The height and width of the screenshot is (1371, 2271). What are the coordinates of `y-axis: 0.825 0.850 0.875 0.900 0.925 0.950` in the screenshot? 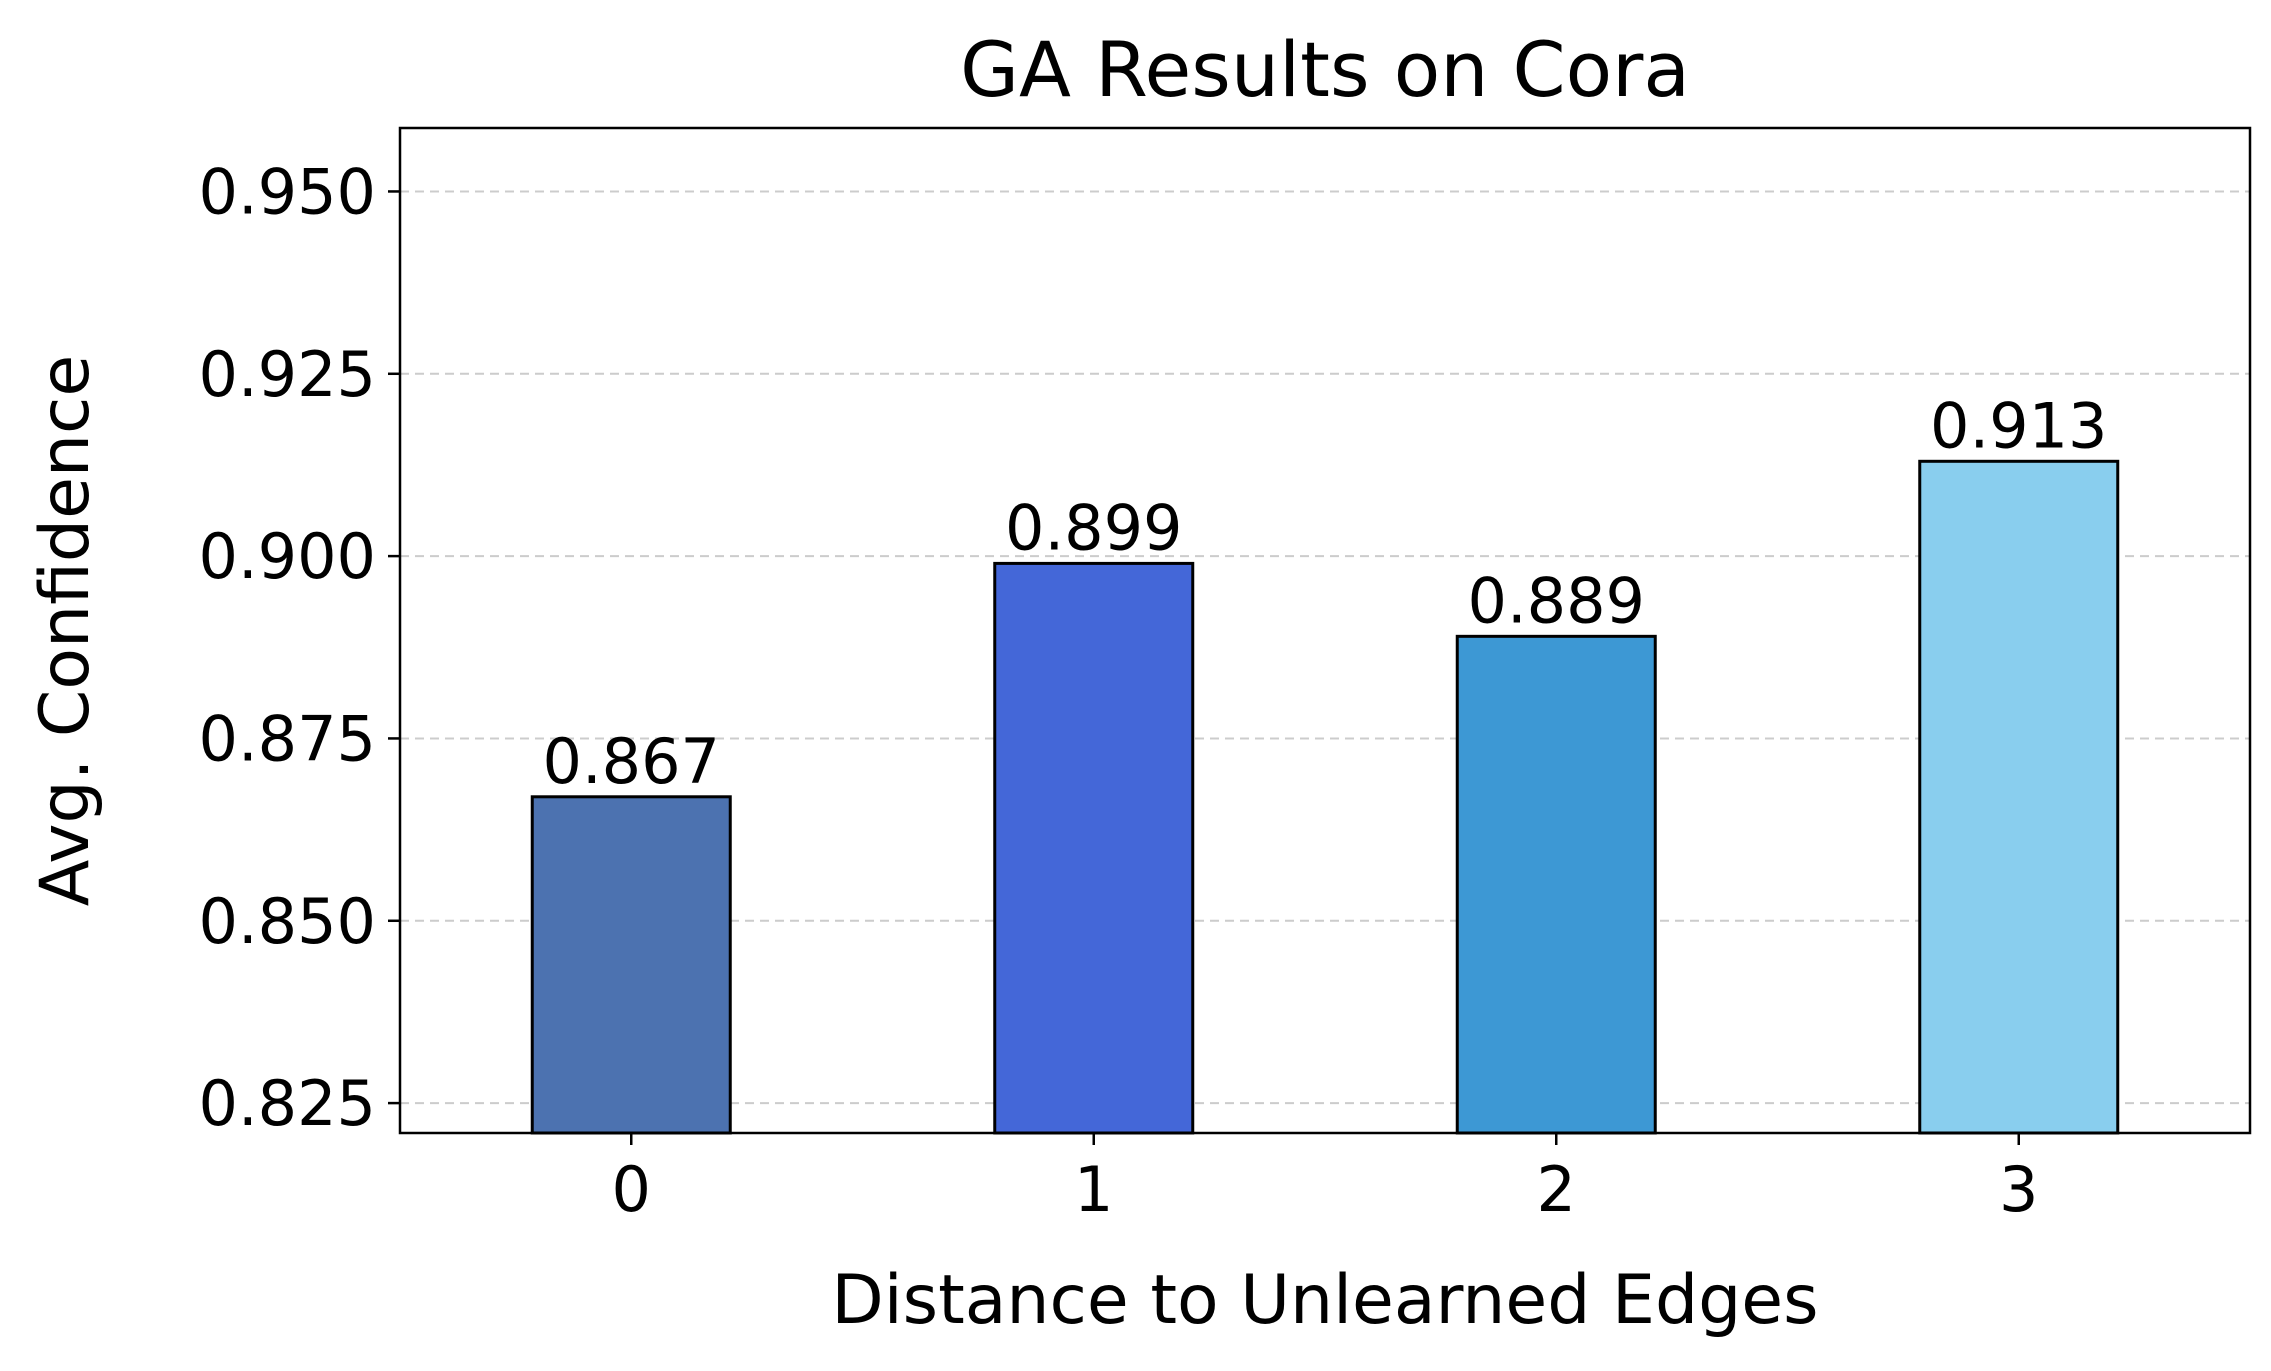 It's located at (299, 647).